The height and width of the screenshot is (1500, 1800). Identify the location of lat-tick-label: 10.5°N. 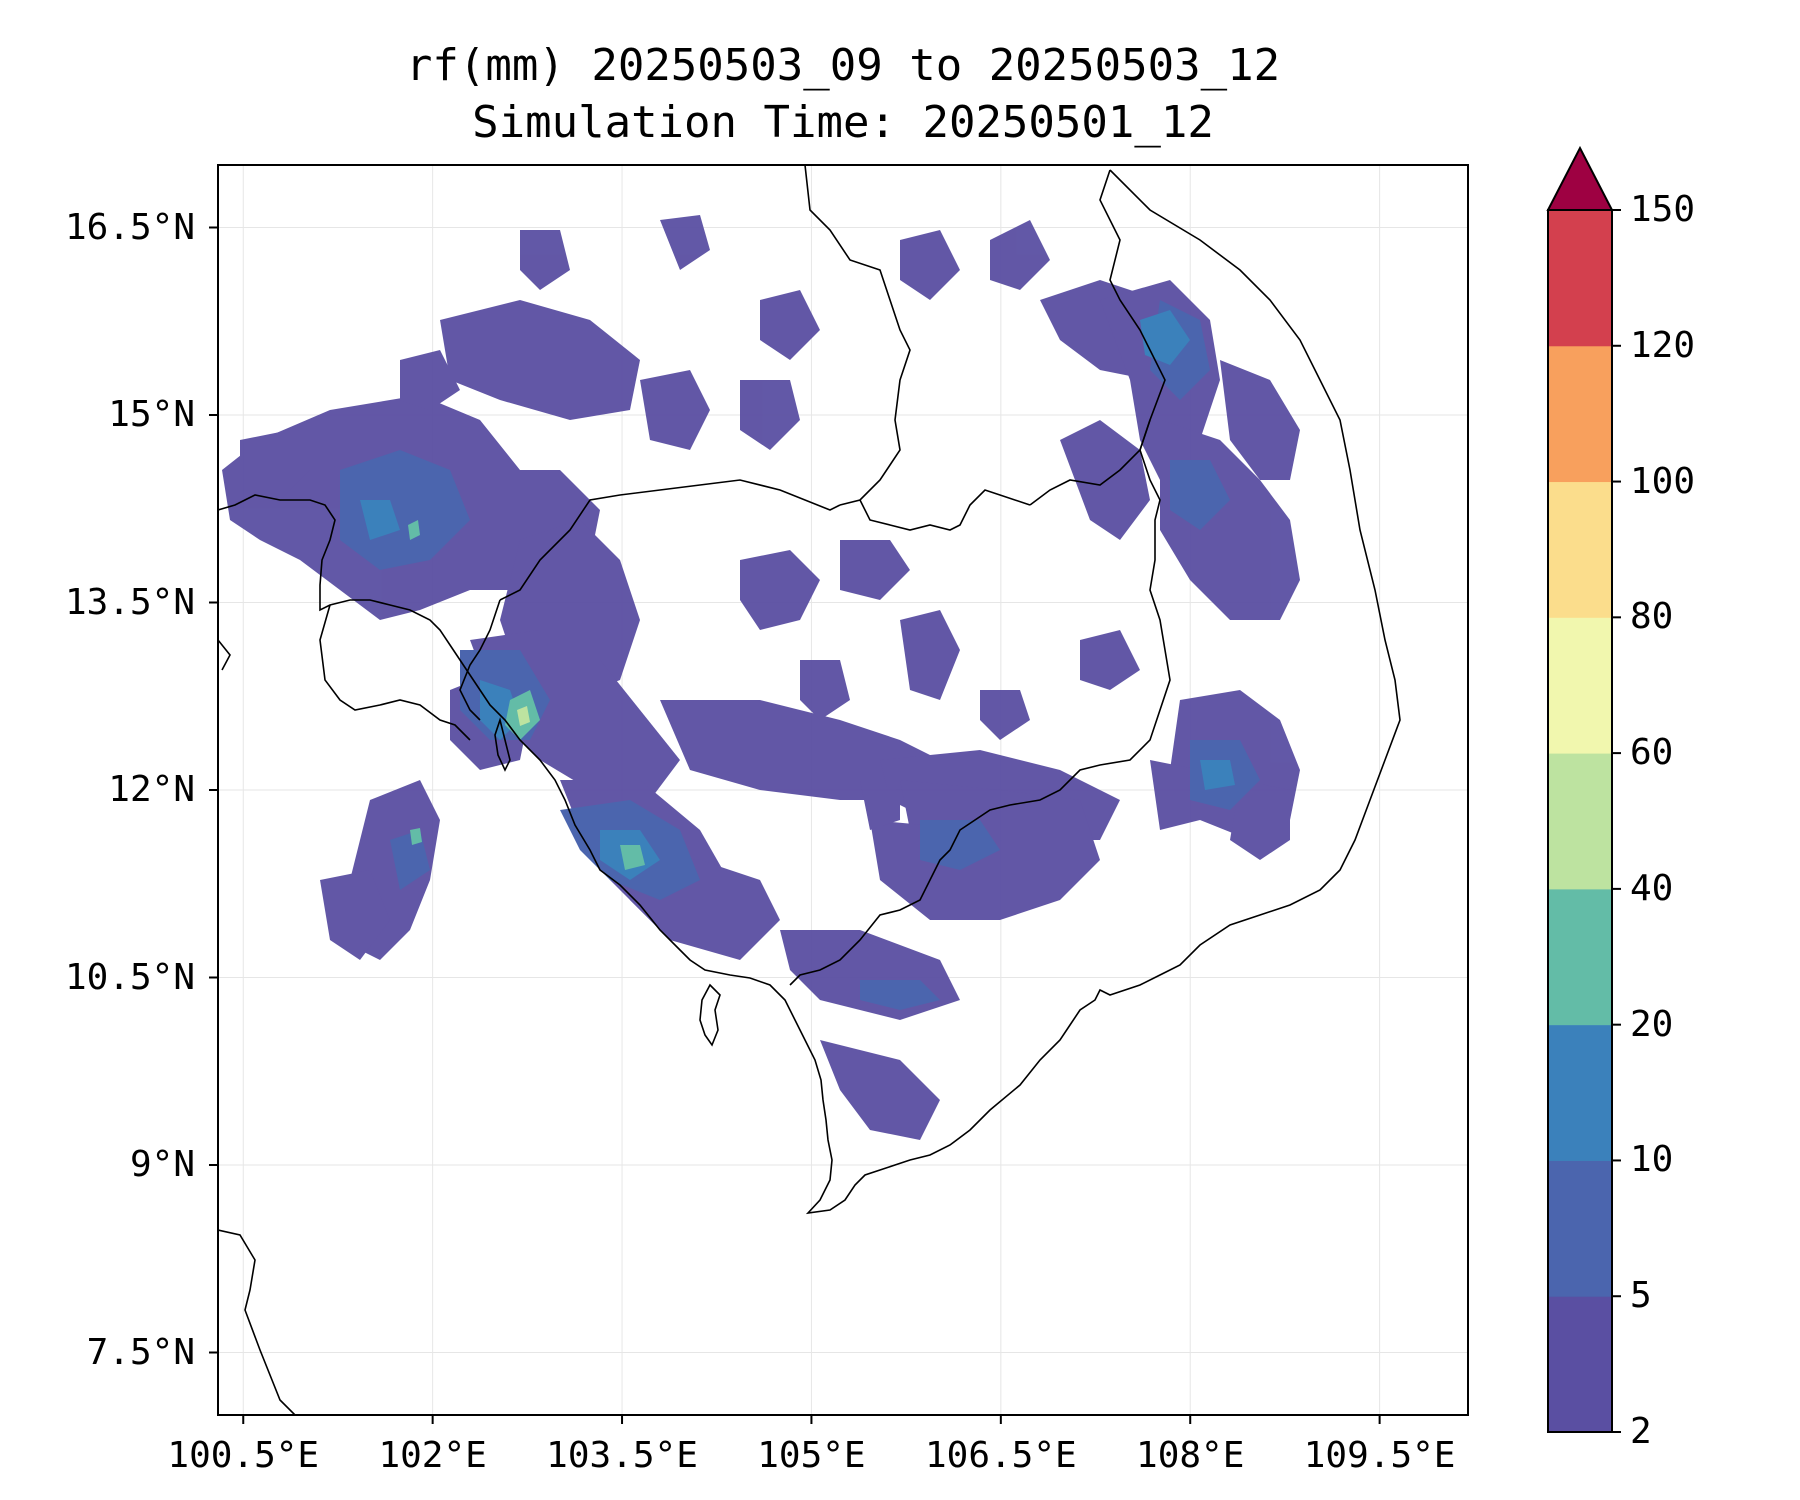
(129, 977).